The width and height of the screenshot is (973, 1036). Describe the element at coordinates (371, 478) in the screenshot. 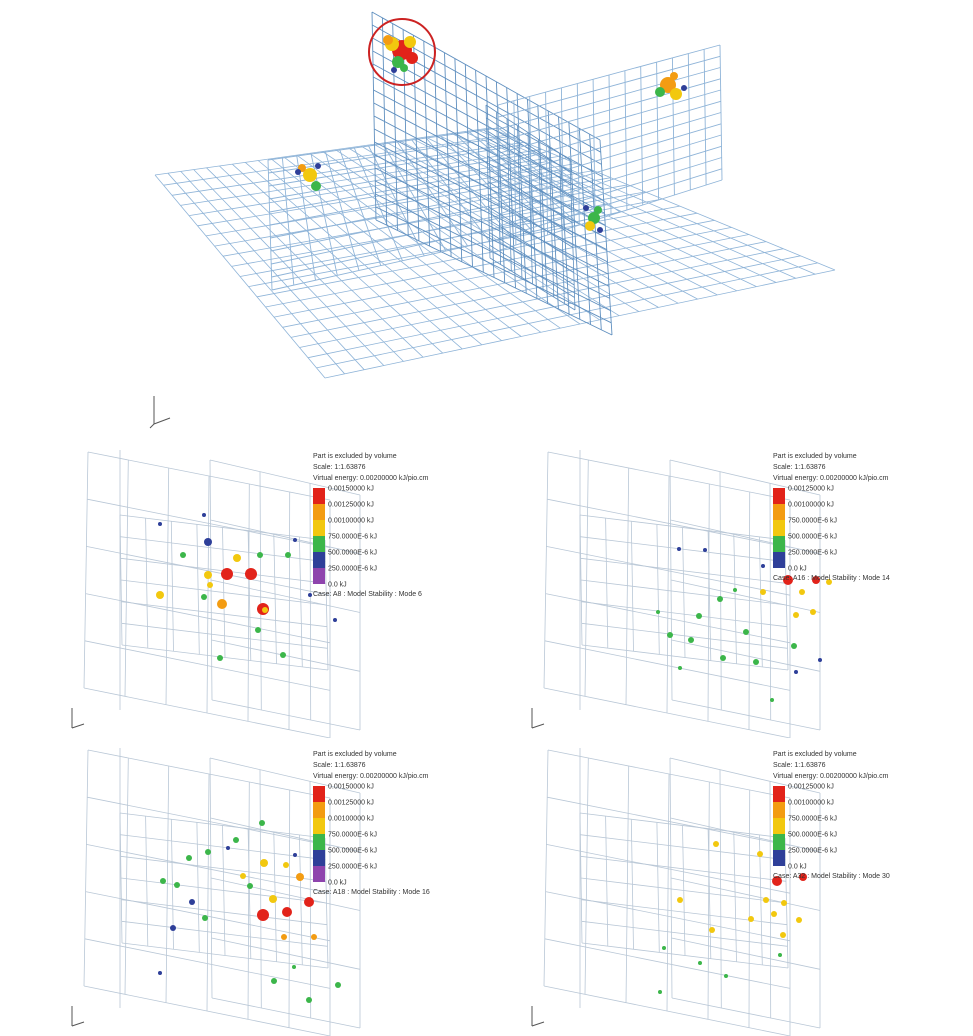

I see `legend-header-line: Virtual energy: 0.00200000 kJ/pio.cm` at that location.